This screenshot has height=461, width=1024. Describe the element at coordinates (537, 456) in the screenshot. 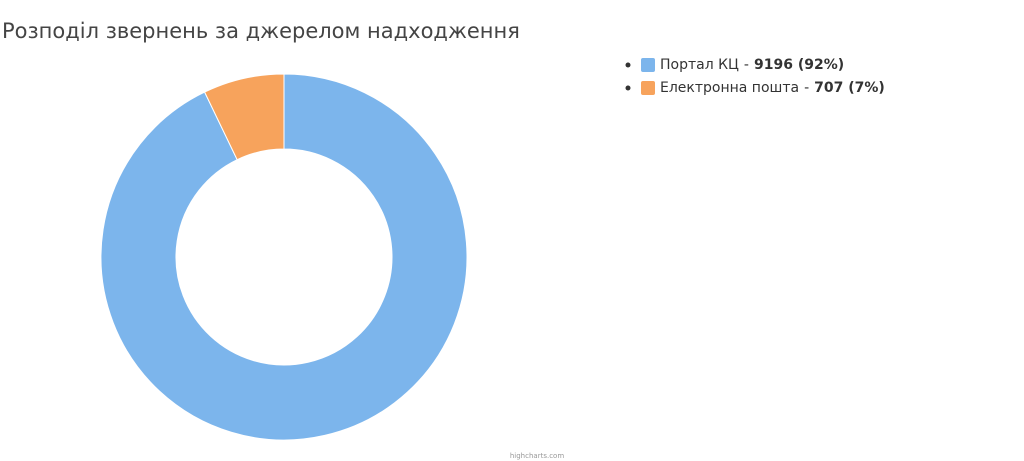

I see `credits: highcharts.com` at that location.